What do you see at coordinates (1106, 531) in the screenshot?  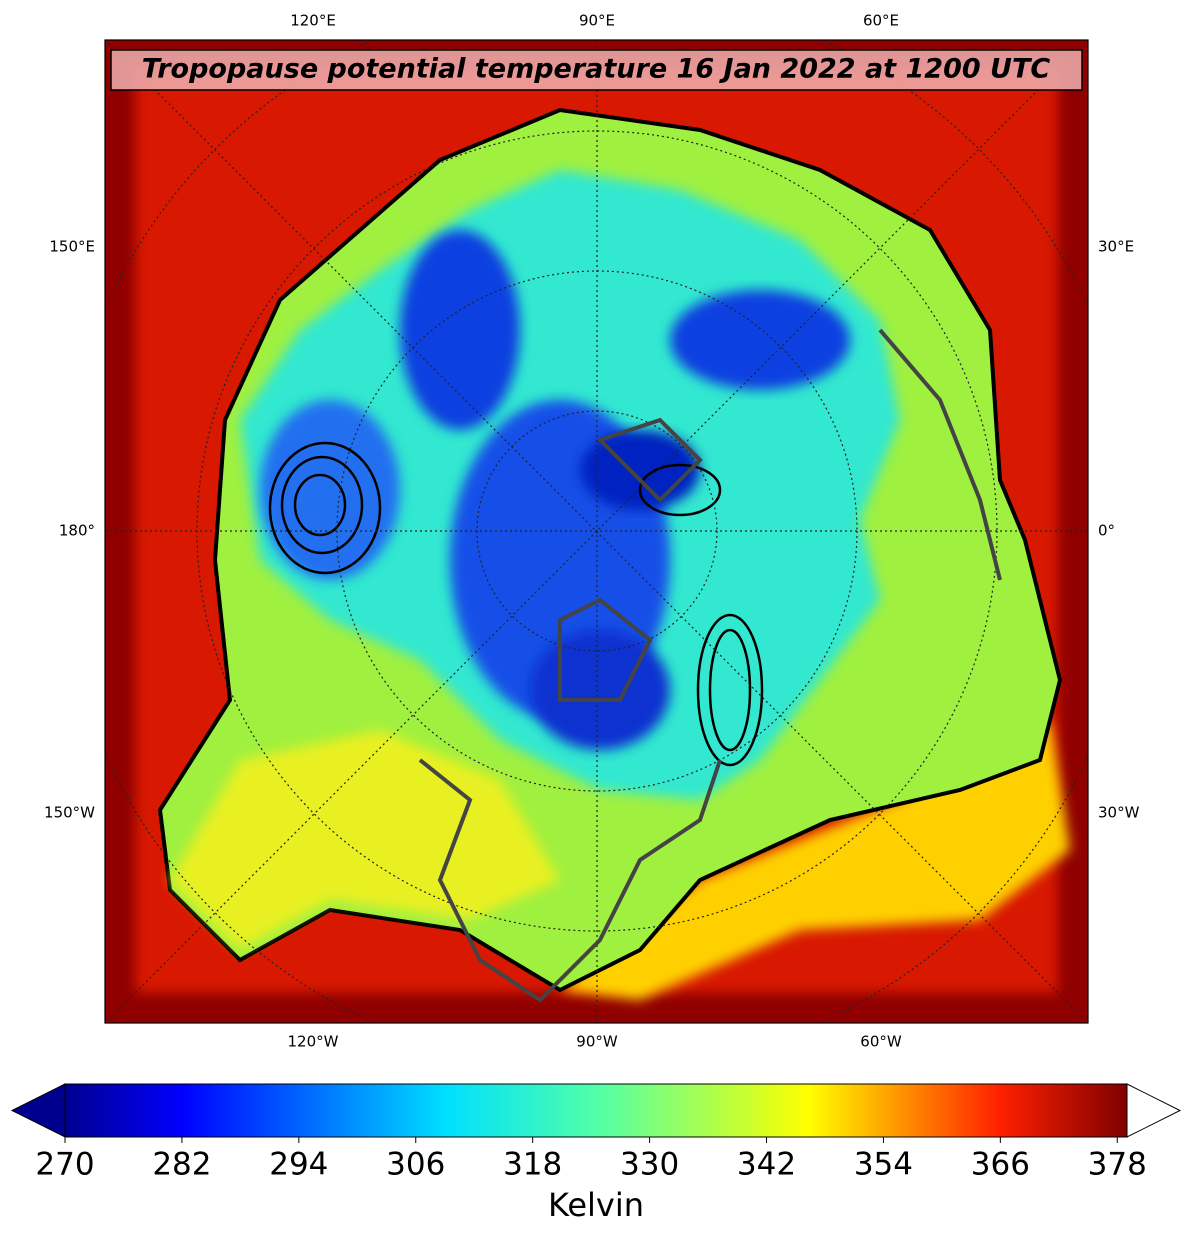 I see `longitude-label: 0°` at bounding box center [1106, 531].